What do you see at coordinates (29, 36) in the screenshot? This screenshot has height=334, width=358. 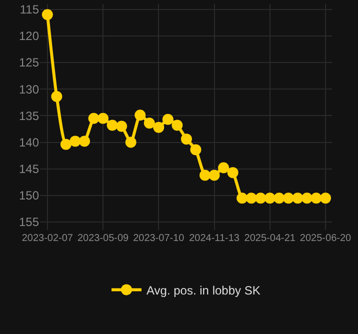 I see `y-tick-label: 120` at bounding box center [29, 36].